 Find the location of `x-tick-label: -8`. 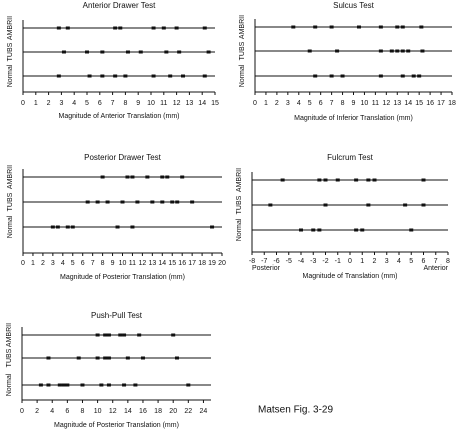

x-tick-label: -8 is located at coordinates (252, 261).